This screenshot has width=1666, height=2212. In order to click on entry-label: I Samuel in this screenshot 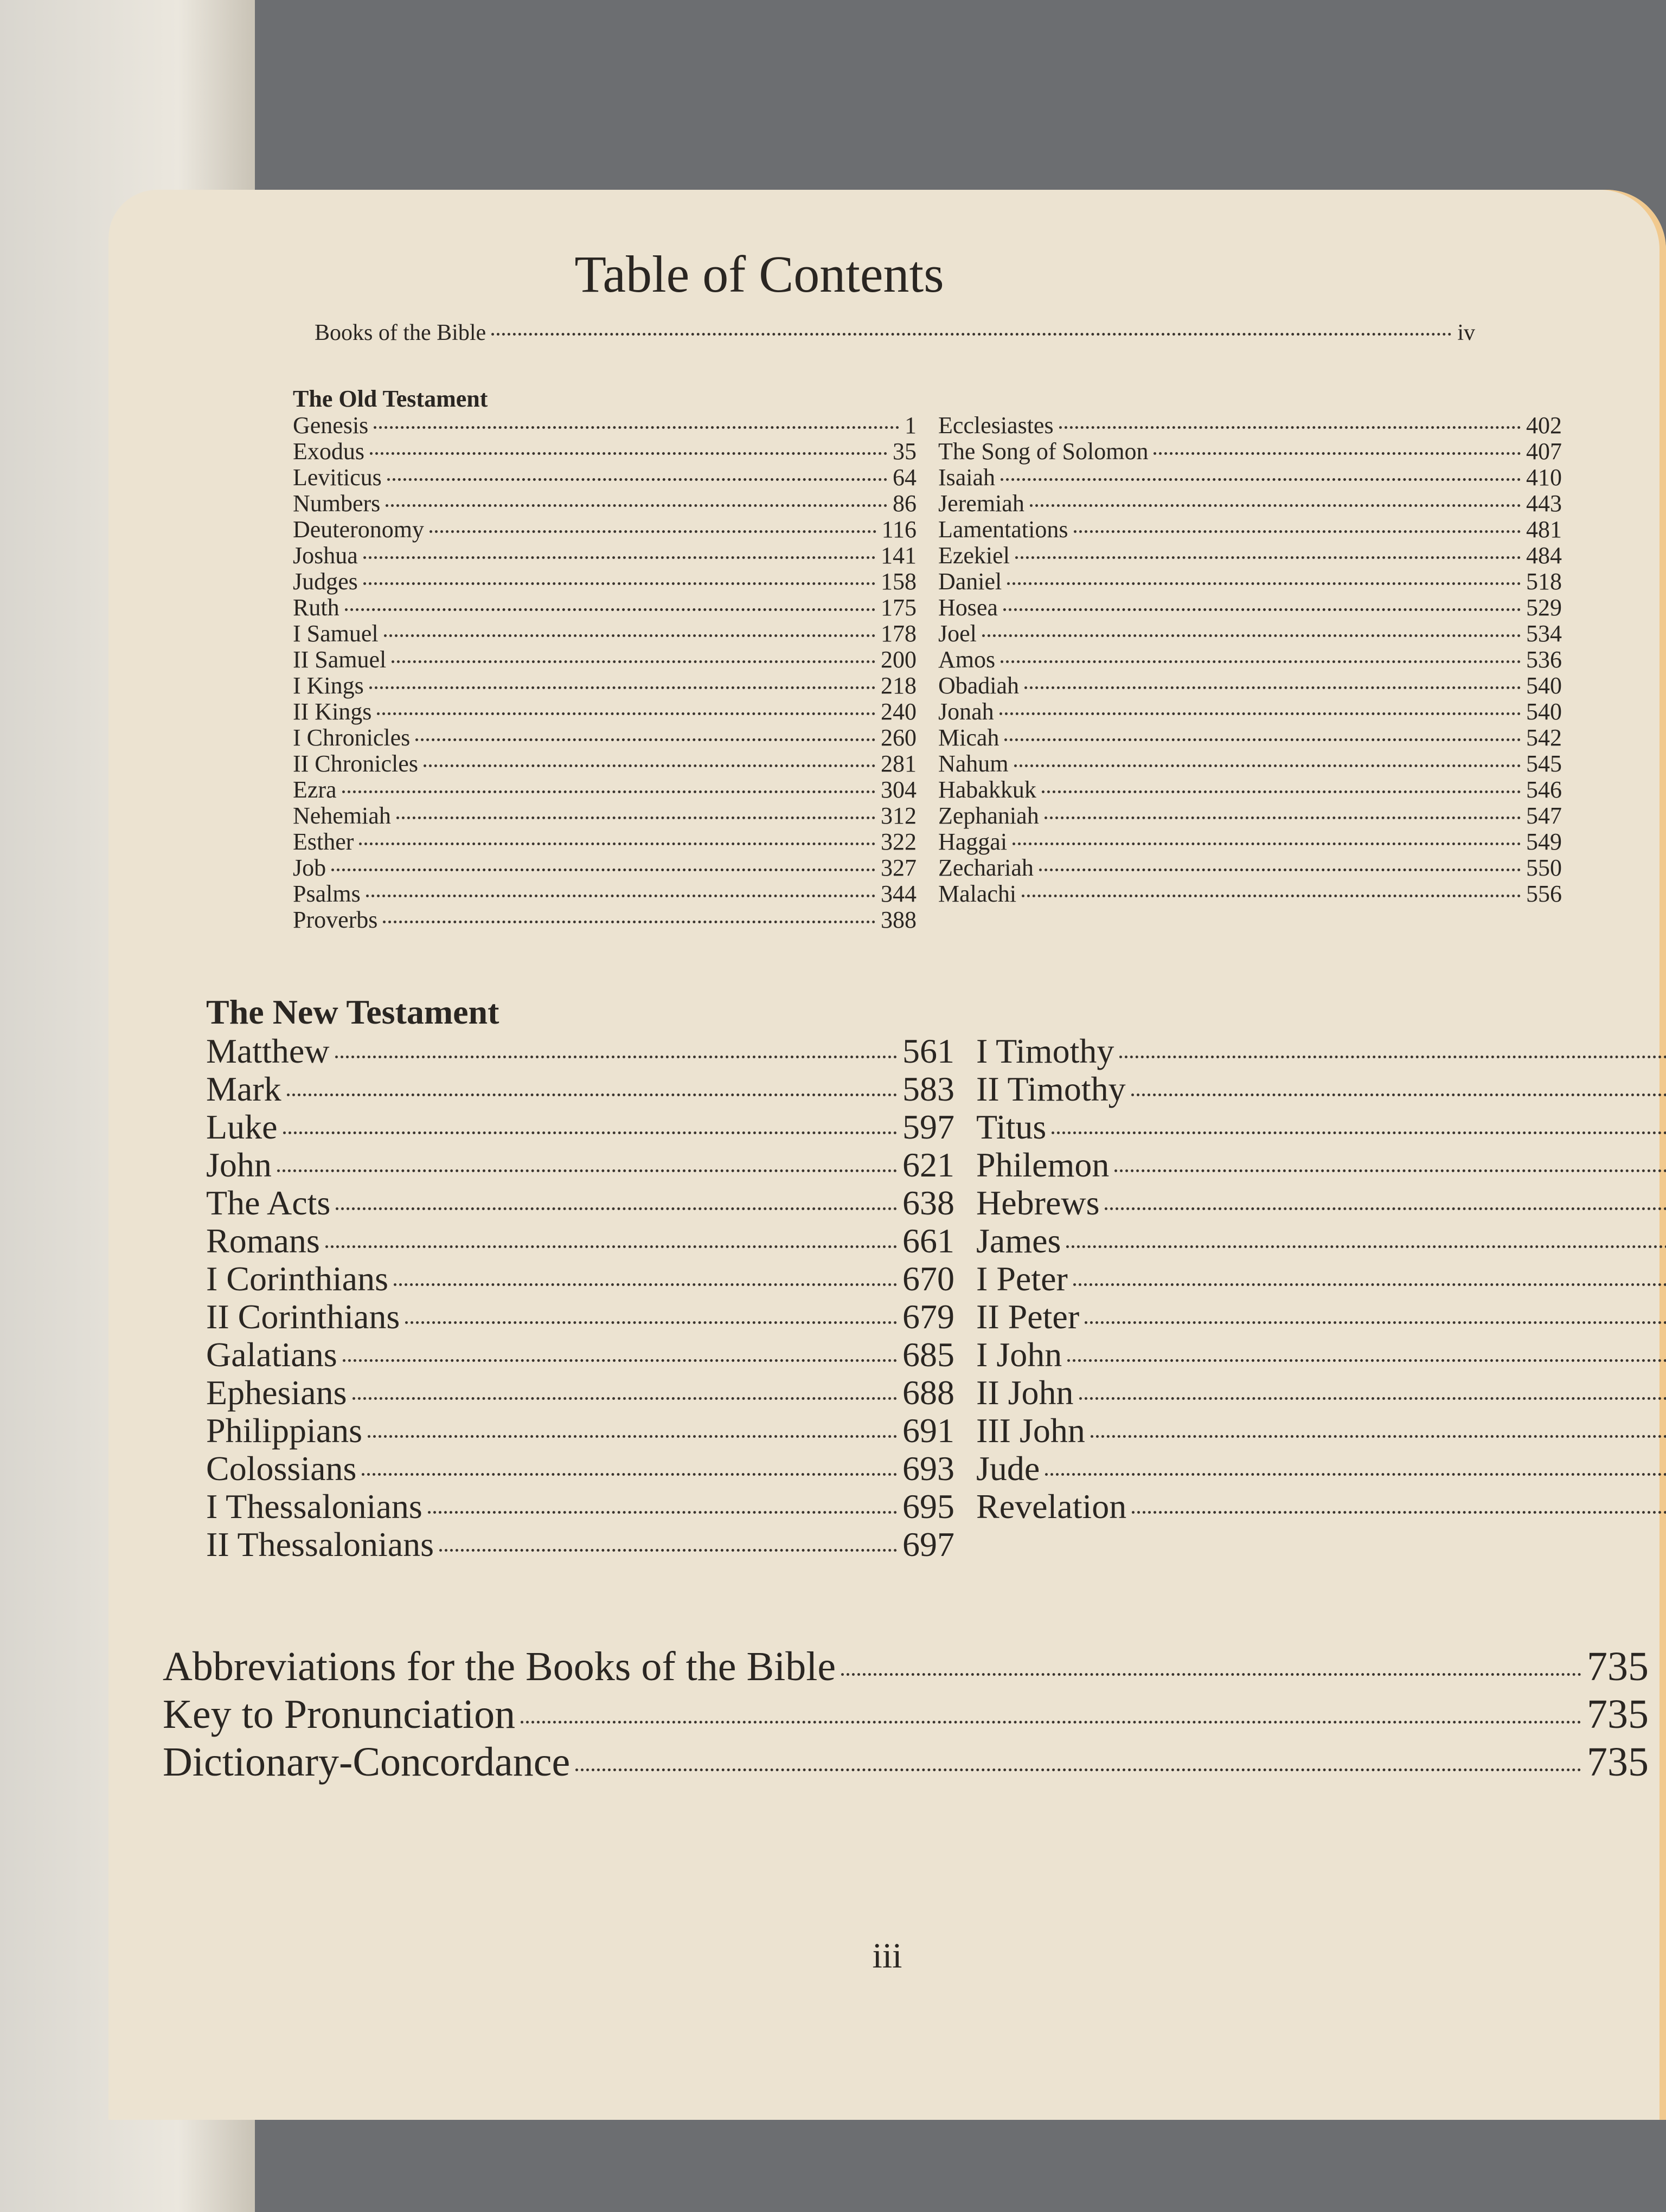, I will do `click(336, 633)`.